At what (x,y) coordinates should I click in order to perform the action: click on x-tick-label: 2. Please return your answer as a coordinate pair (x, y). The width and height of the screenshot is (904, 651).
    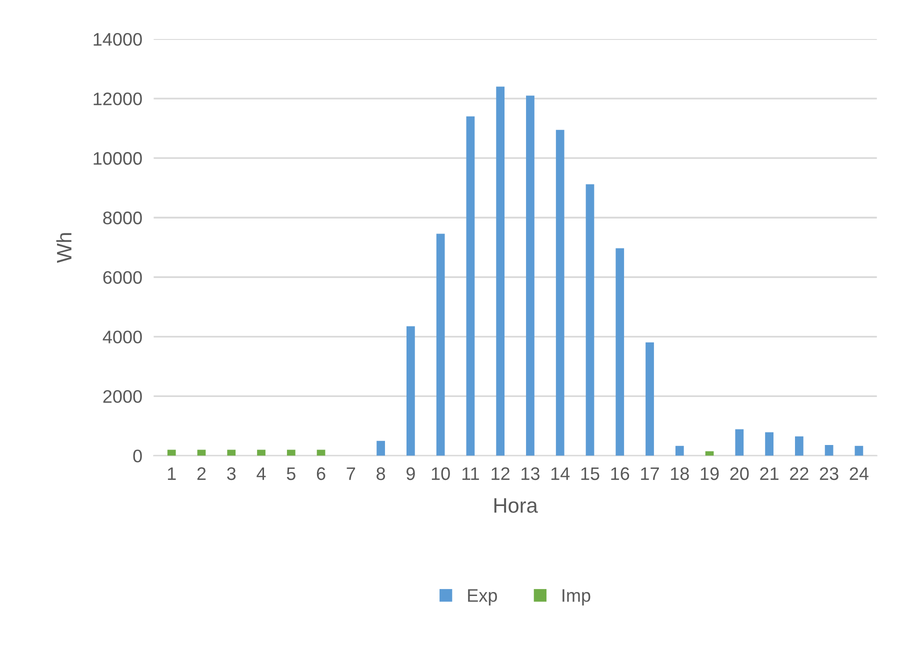
    Looking at the image, I should click on (201, 473).